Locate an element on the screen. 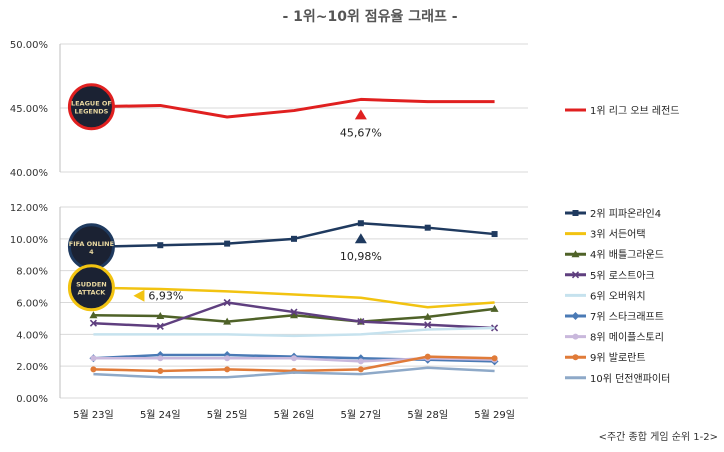 This screenshot has width=724, height=452. series-line-6위-오버워치 is located at coordinates (294, 332).